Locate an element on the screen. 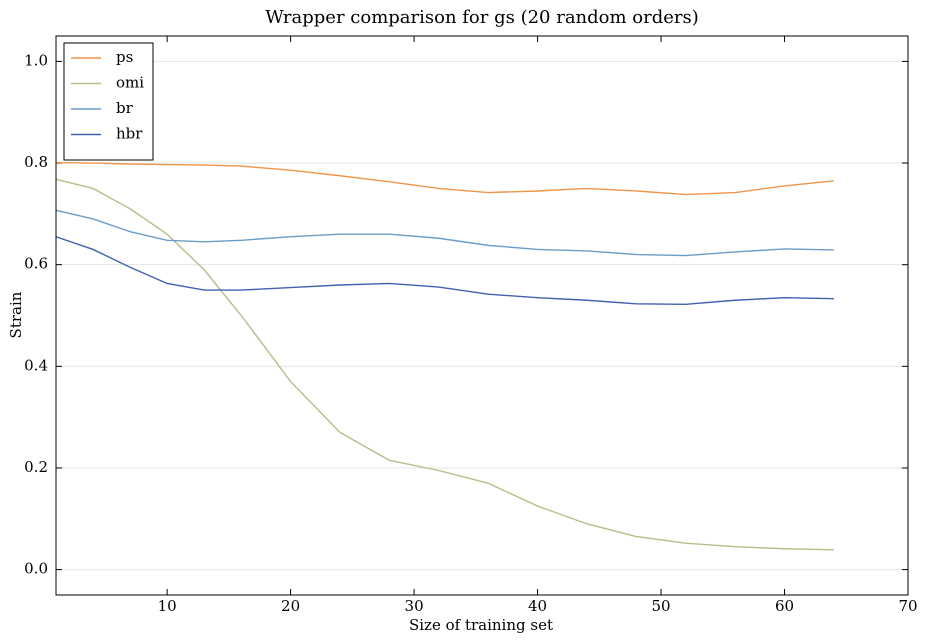 This screenshot has height=644, width=926. x-axis-label: Size of training set is located at coordinates (481, 625).